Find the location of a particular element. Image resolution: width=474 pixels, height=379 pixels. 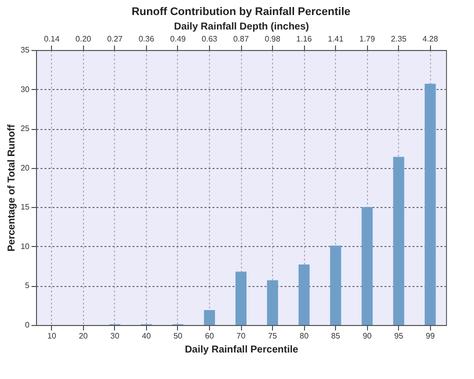

x-tick-label: 75 is located at coordinates (273, 336).